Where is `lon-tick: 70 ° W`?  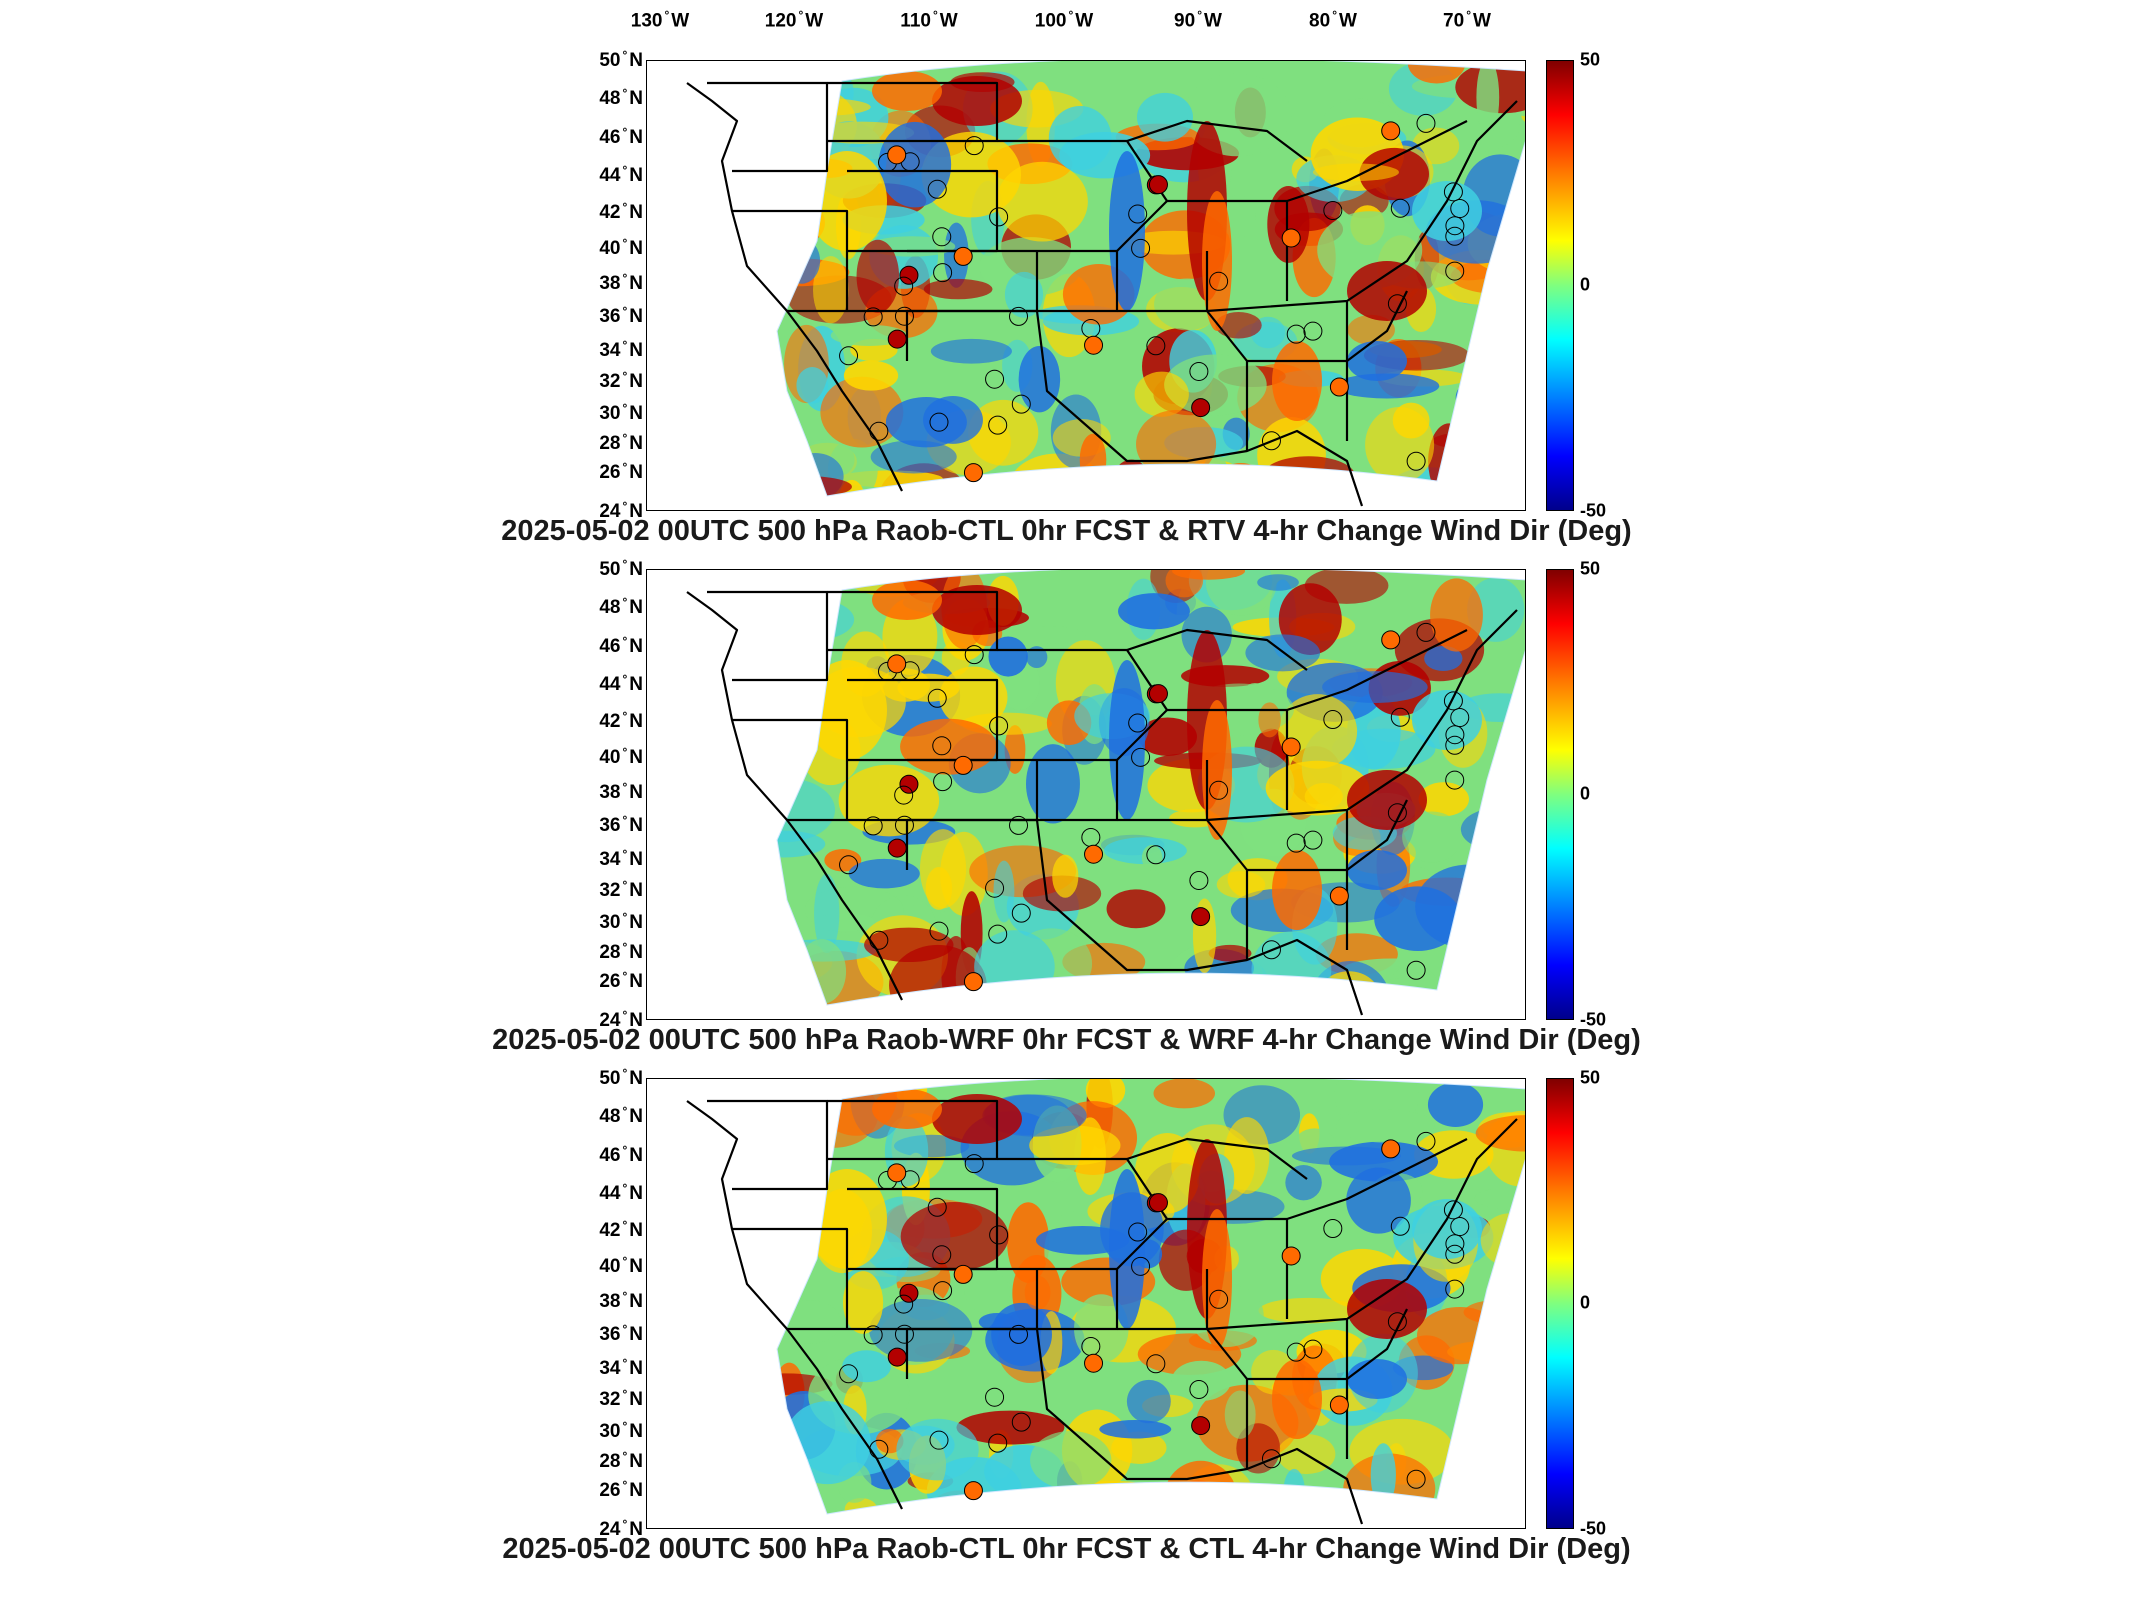
lon-tick: 70 ° W is located at coordinates (1467, 20).